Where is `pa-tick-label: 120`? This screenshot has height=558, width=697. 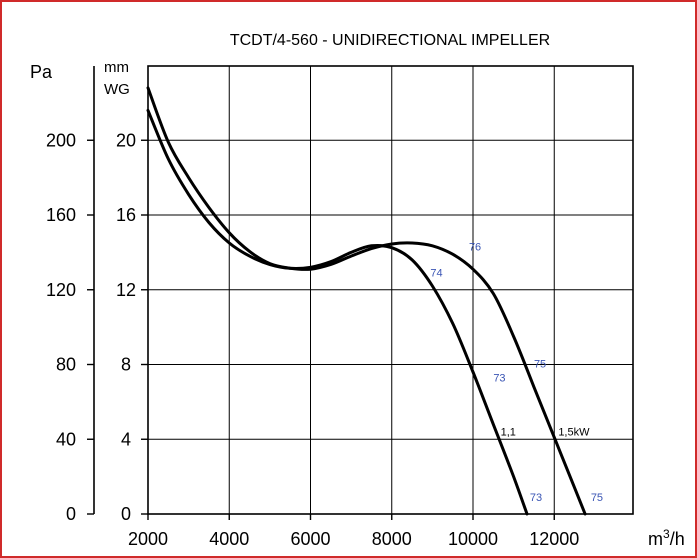 pa-tick-label: 120 is located at coordinates (61, 290).